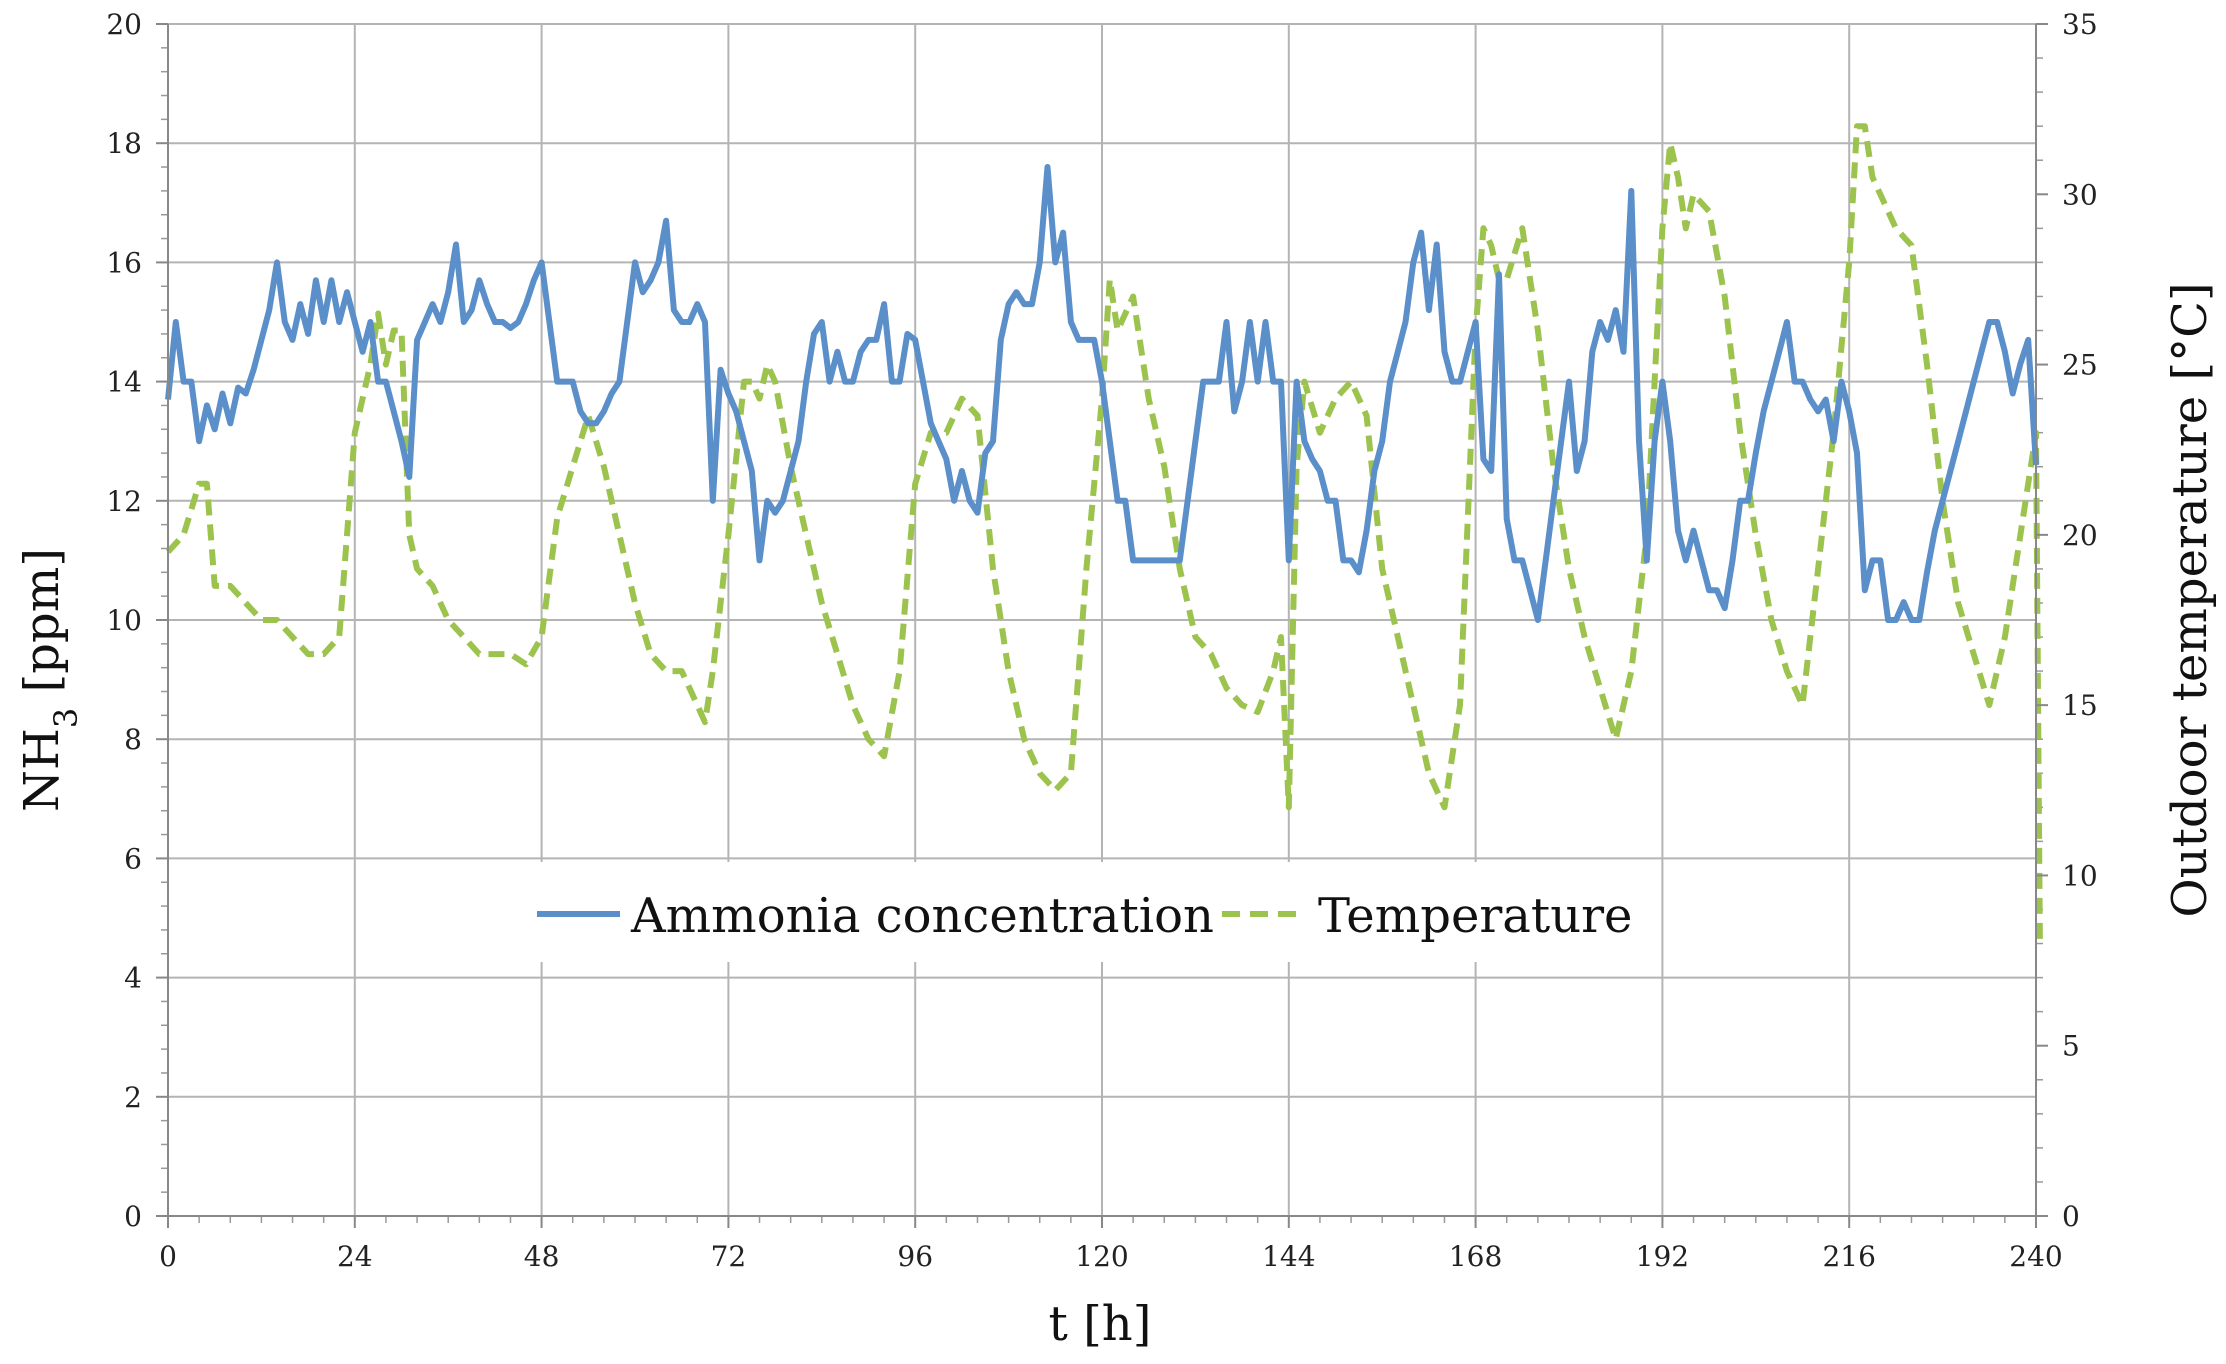  I want to click on y2-tick-label: 5, so click(2071, 1046).